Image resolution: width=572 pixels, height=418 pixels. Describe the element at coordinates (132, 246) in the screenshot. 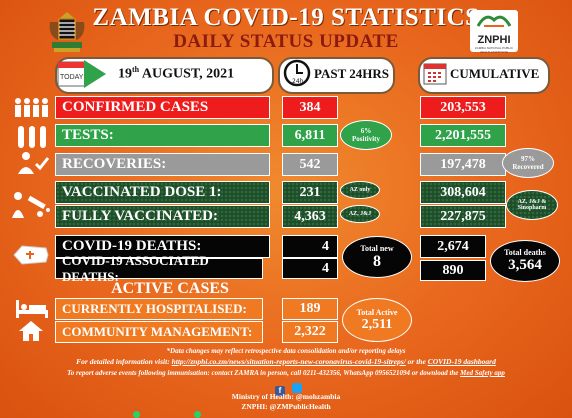

I see `deaths-label: COVID-19 DEATHS:` at that location.